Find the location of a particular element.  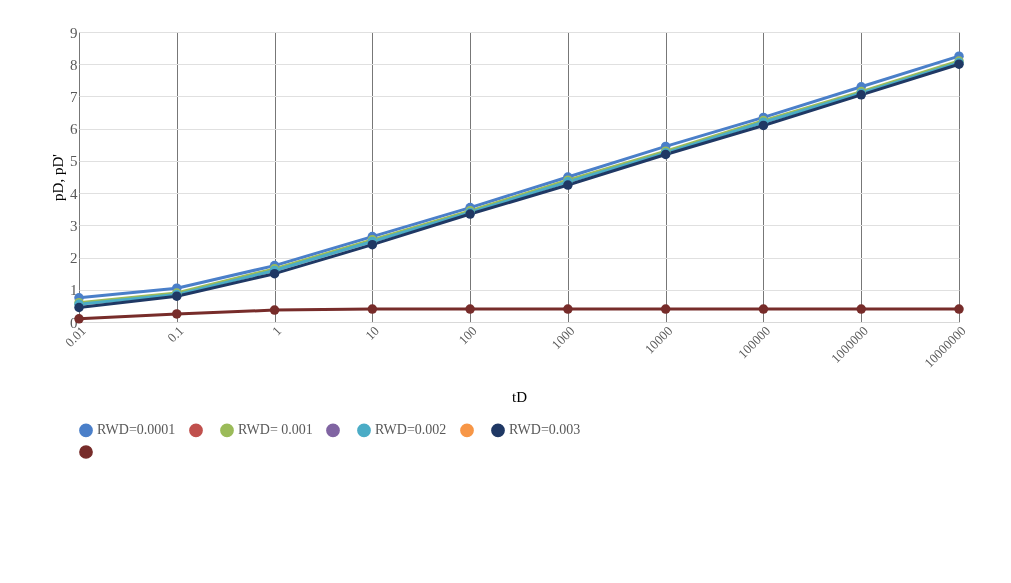

x-tick-label: 1000 is located at coordinates (563, 338).